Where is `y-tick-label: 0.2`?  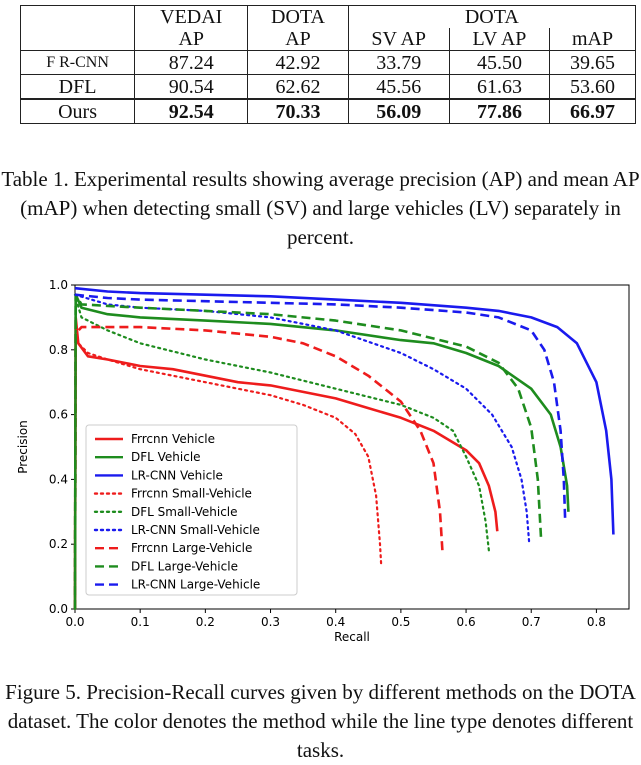 y-tick-label: 0.2 is located at coordinates (58, 544).